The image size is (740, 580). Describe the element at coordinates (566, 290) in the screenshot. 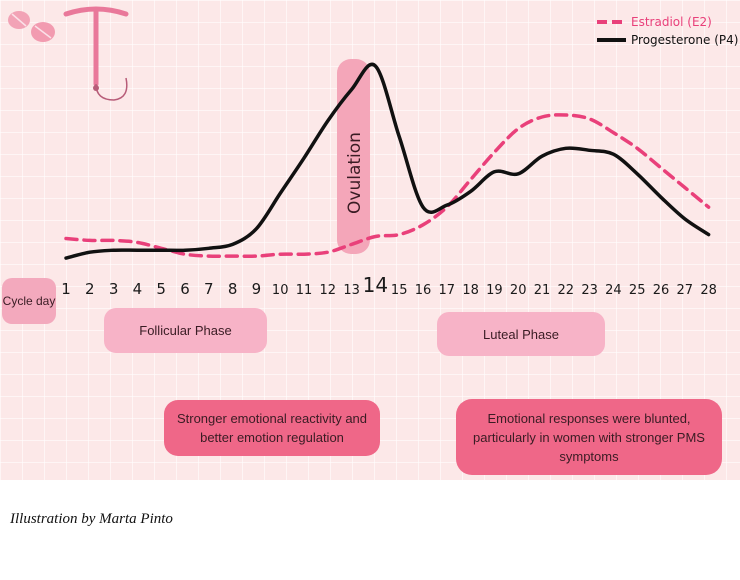

I see `x-tick-label-22: 22` at that location.